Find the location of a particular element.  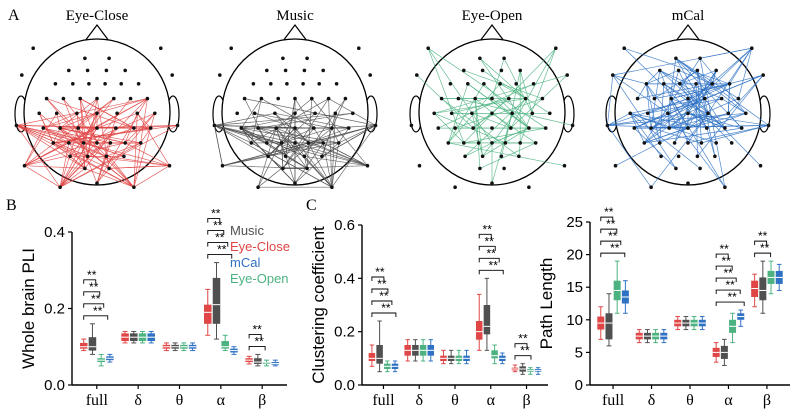

y-tick-label: 10 is located at coordinates (574, 320).